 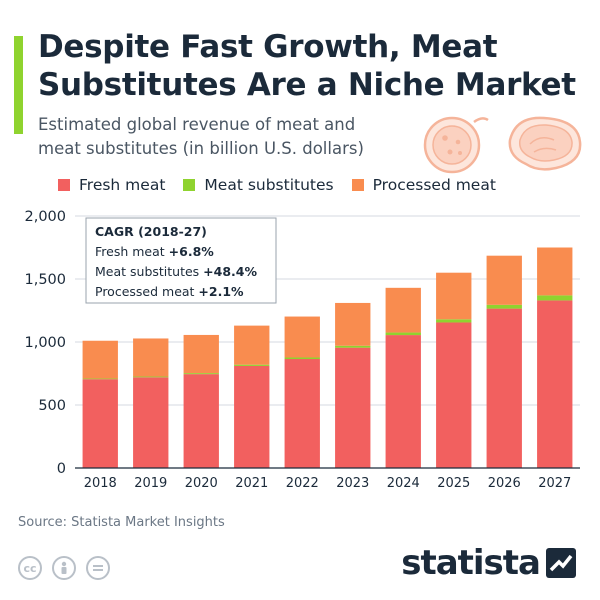 What do you see at coordinates (100, 423) in the screenshot?
I see `bar-fresh-meat-2018` at bounding box center [100, 423].